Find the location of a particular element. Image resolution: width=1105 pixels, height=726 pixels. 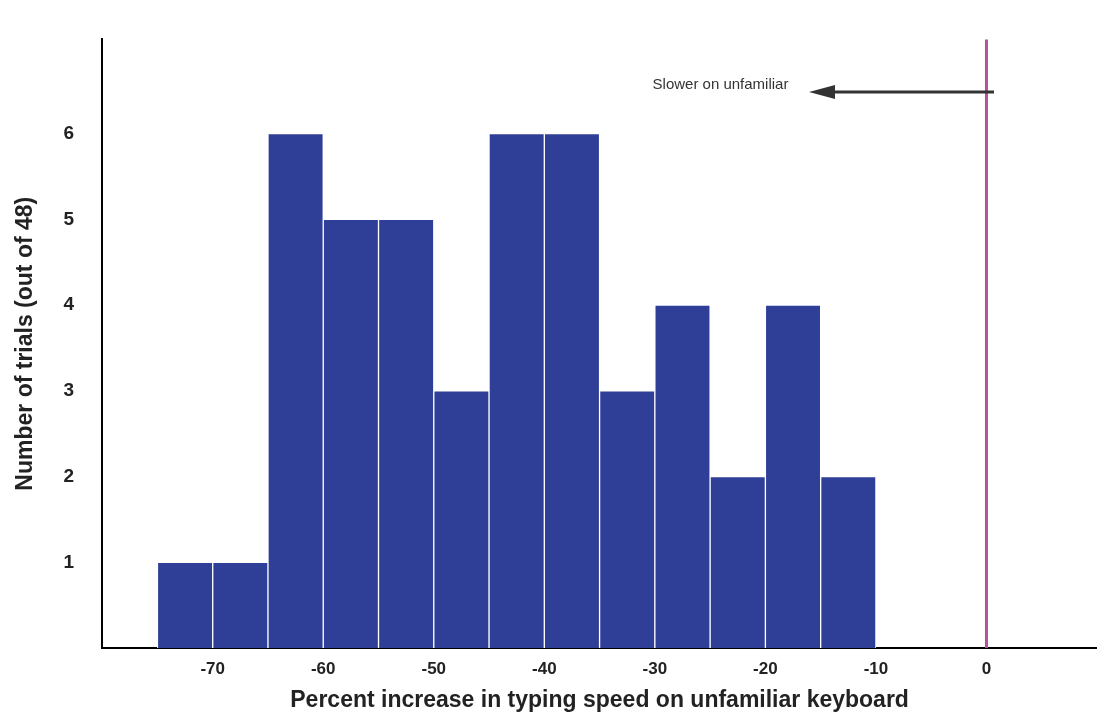

x-tick-label: -60 is located at coordinates (323, 668).